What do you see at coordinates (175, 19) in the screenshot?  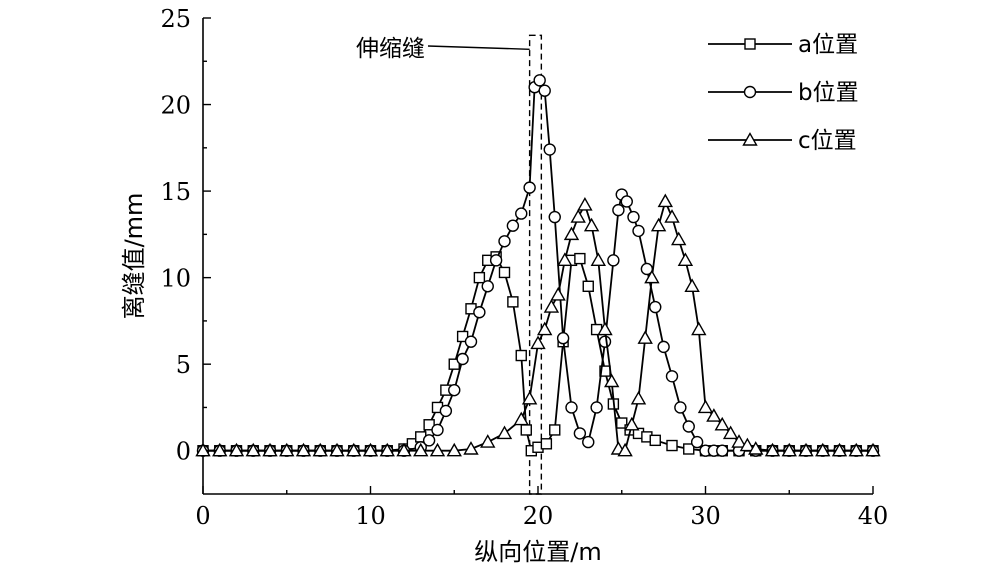 I see `y-tick-label: 25` at bounding box center [175, 19].